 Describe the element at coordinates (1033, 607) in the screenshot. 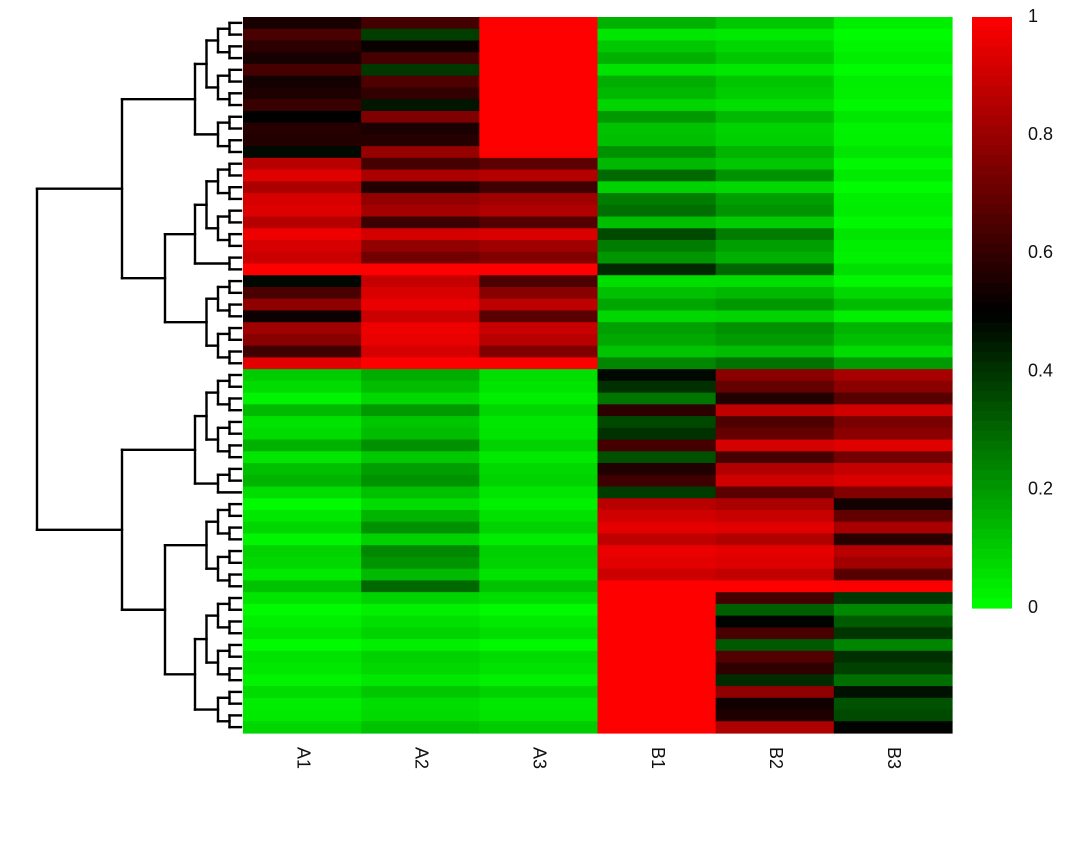

I see `color-legend-tick-label: 0` at that location.